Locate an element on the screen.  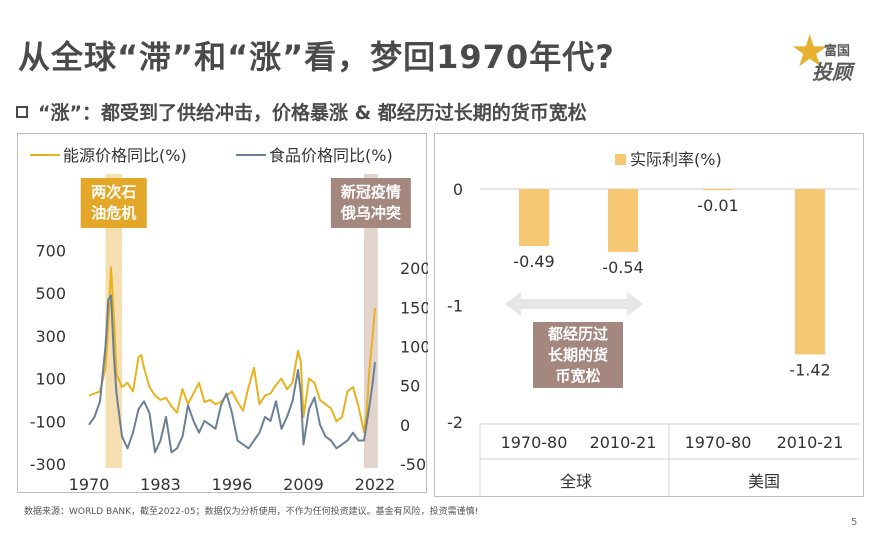
energy-price-line is located at coordinates (232, 349).